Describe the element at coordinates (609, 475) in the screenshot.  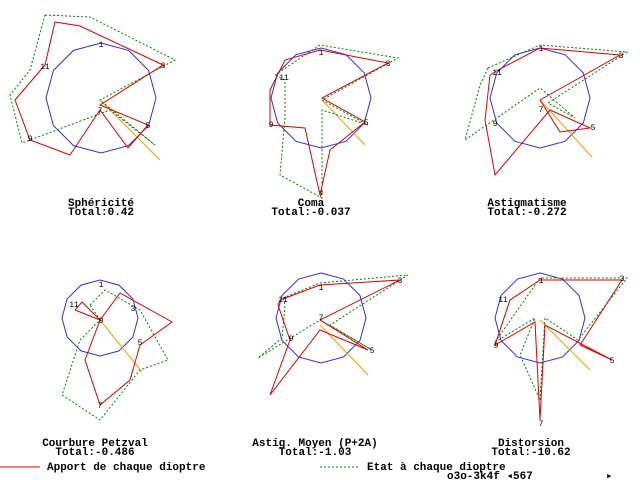
I see `next-arrow: ▸` at that location.